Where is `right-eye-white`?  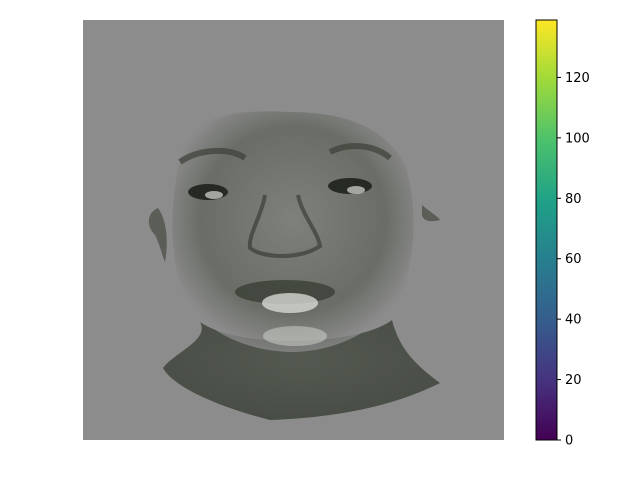
right-eye-white is located at coordinates (356, 190).